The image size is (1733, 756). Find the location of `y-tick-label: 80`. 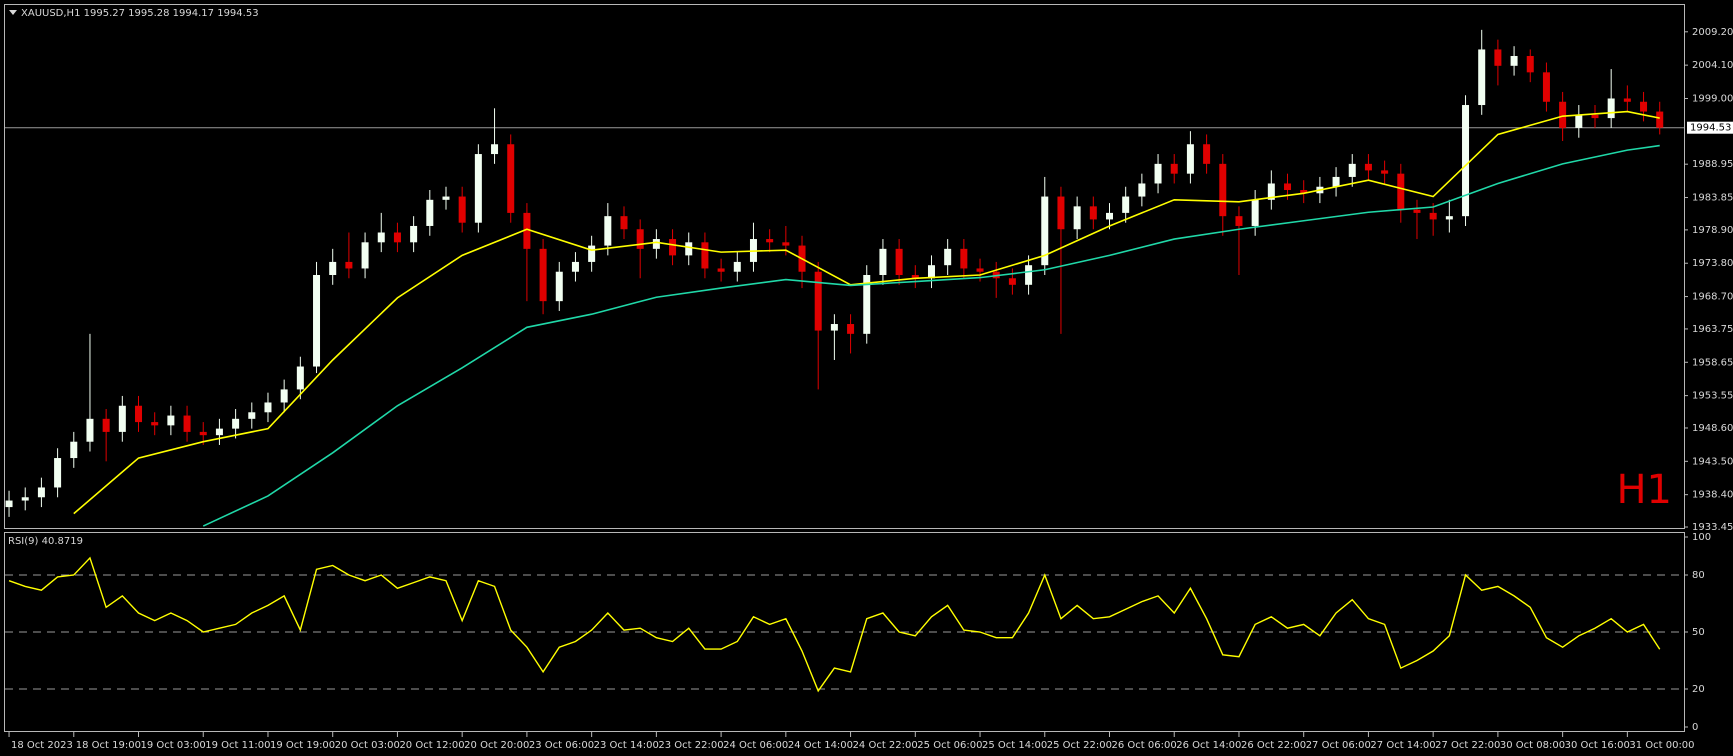

y-tick-label: 80 is located at coordinates (1698, 575).